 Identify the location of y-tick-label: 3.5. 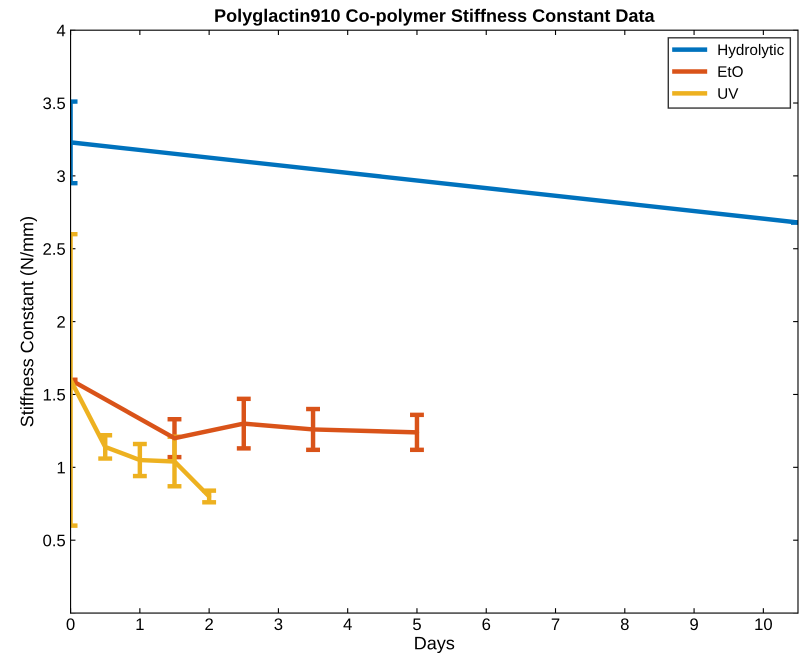
(54, 103).